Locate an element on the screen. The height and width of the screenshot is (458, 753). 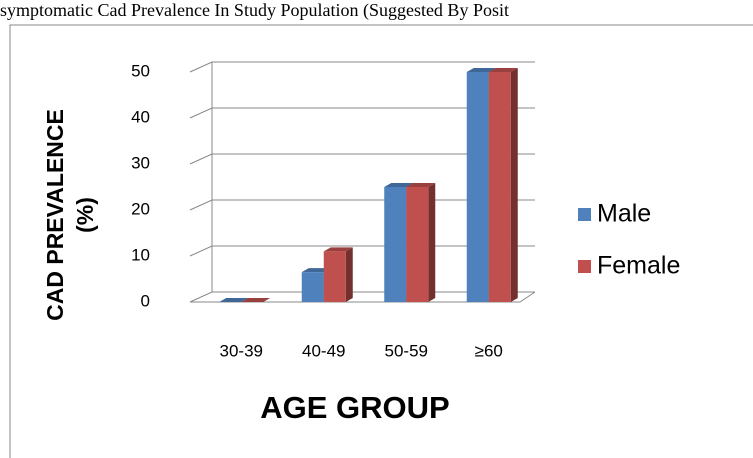
y-tick-label: 40 is located at coordinates (140, 116).